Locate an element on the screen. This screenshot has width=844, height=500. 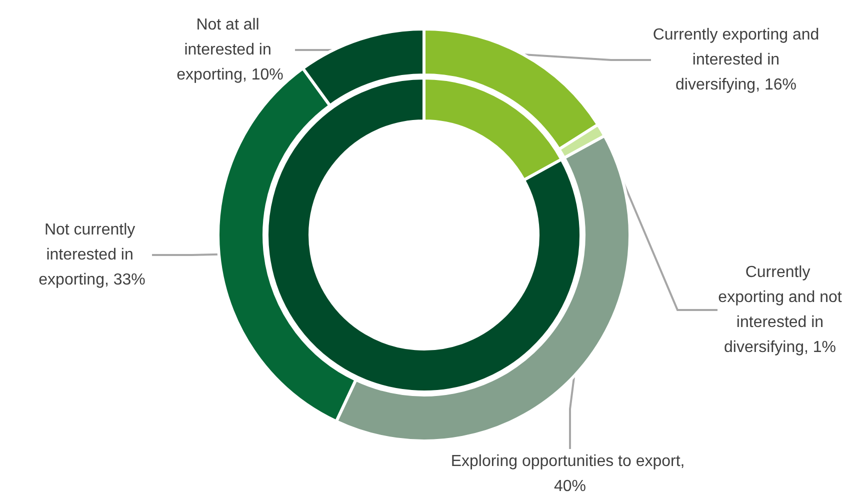
slice-label: Currently exporting and not interested in diversifying, 1% is located at coordinates (780, 310).